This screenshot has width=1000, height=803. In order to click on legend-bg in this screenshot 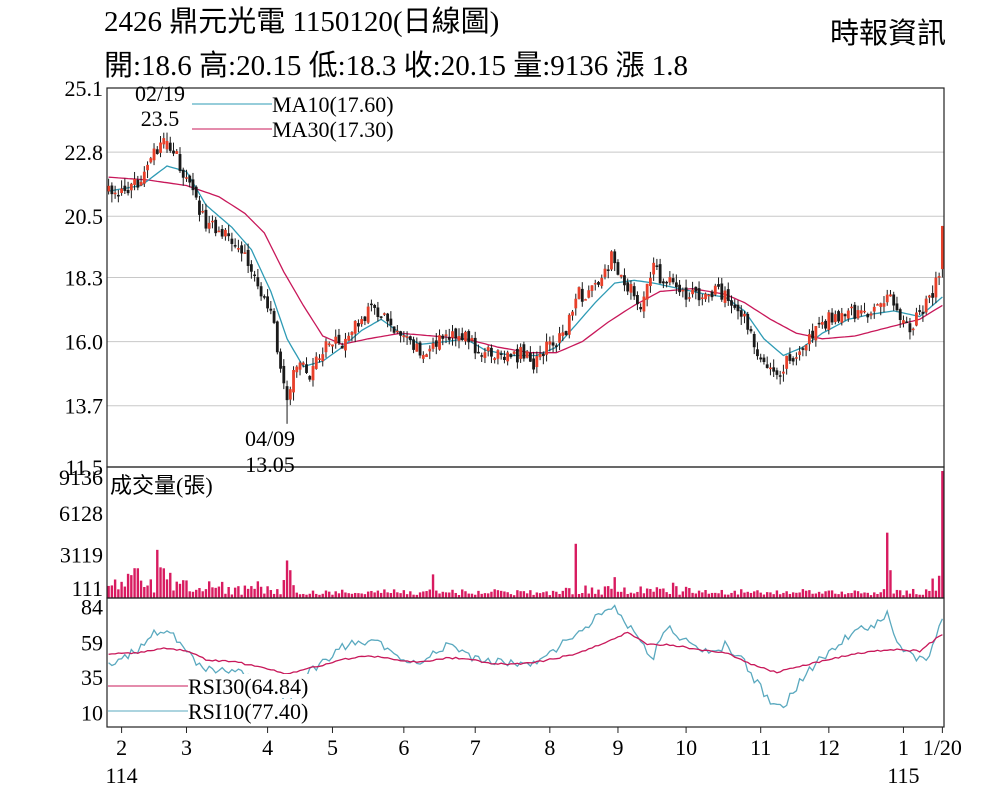, I will do `click(256, 686)`.